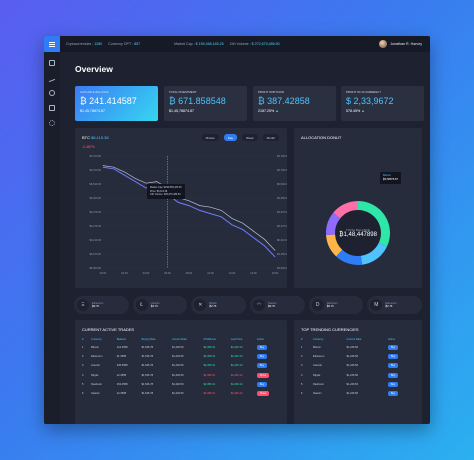  I want to click on tooltip-line: Market Cap: $158,859,165.45, so click(166, 187).